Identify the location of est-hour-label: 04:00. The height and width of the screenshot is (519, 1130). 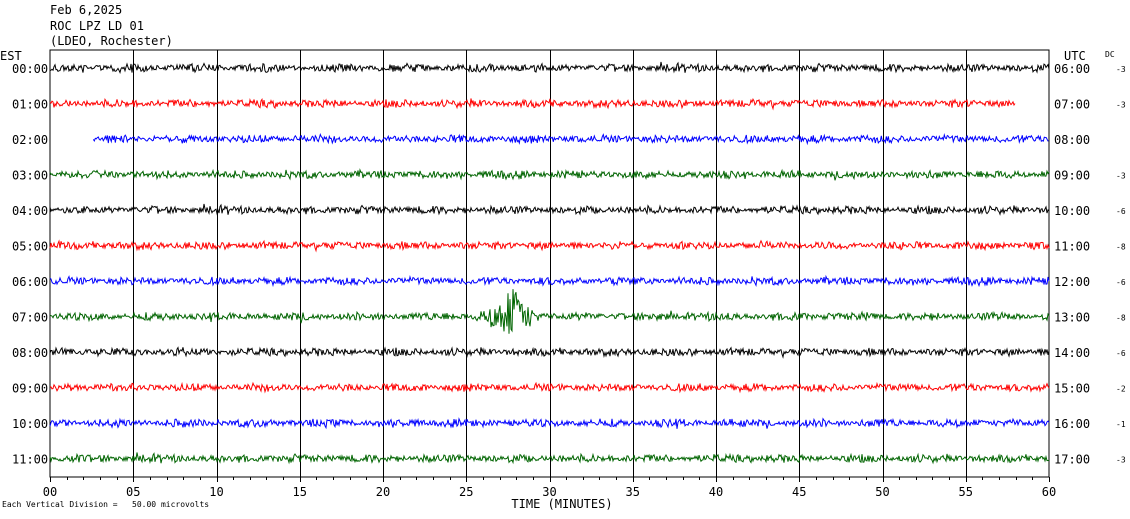
(30, 211).